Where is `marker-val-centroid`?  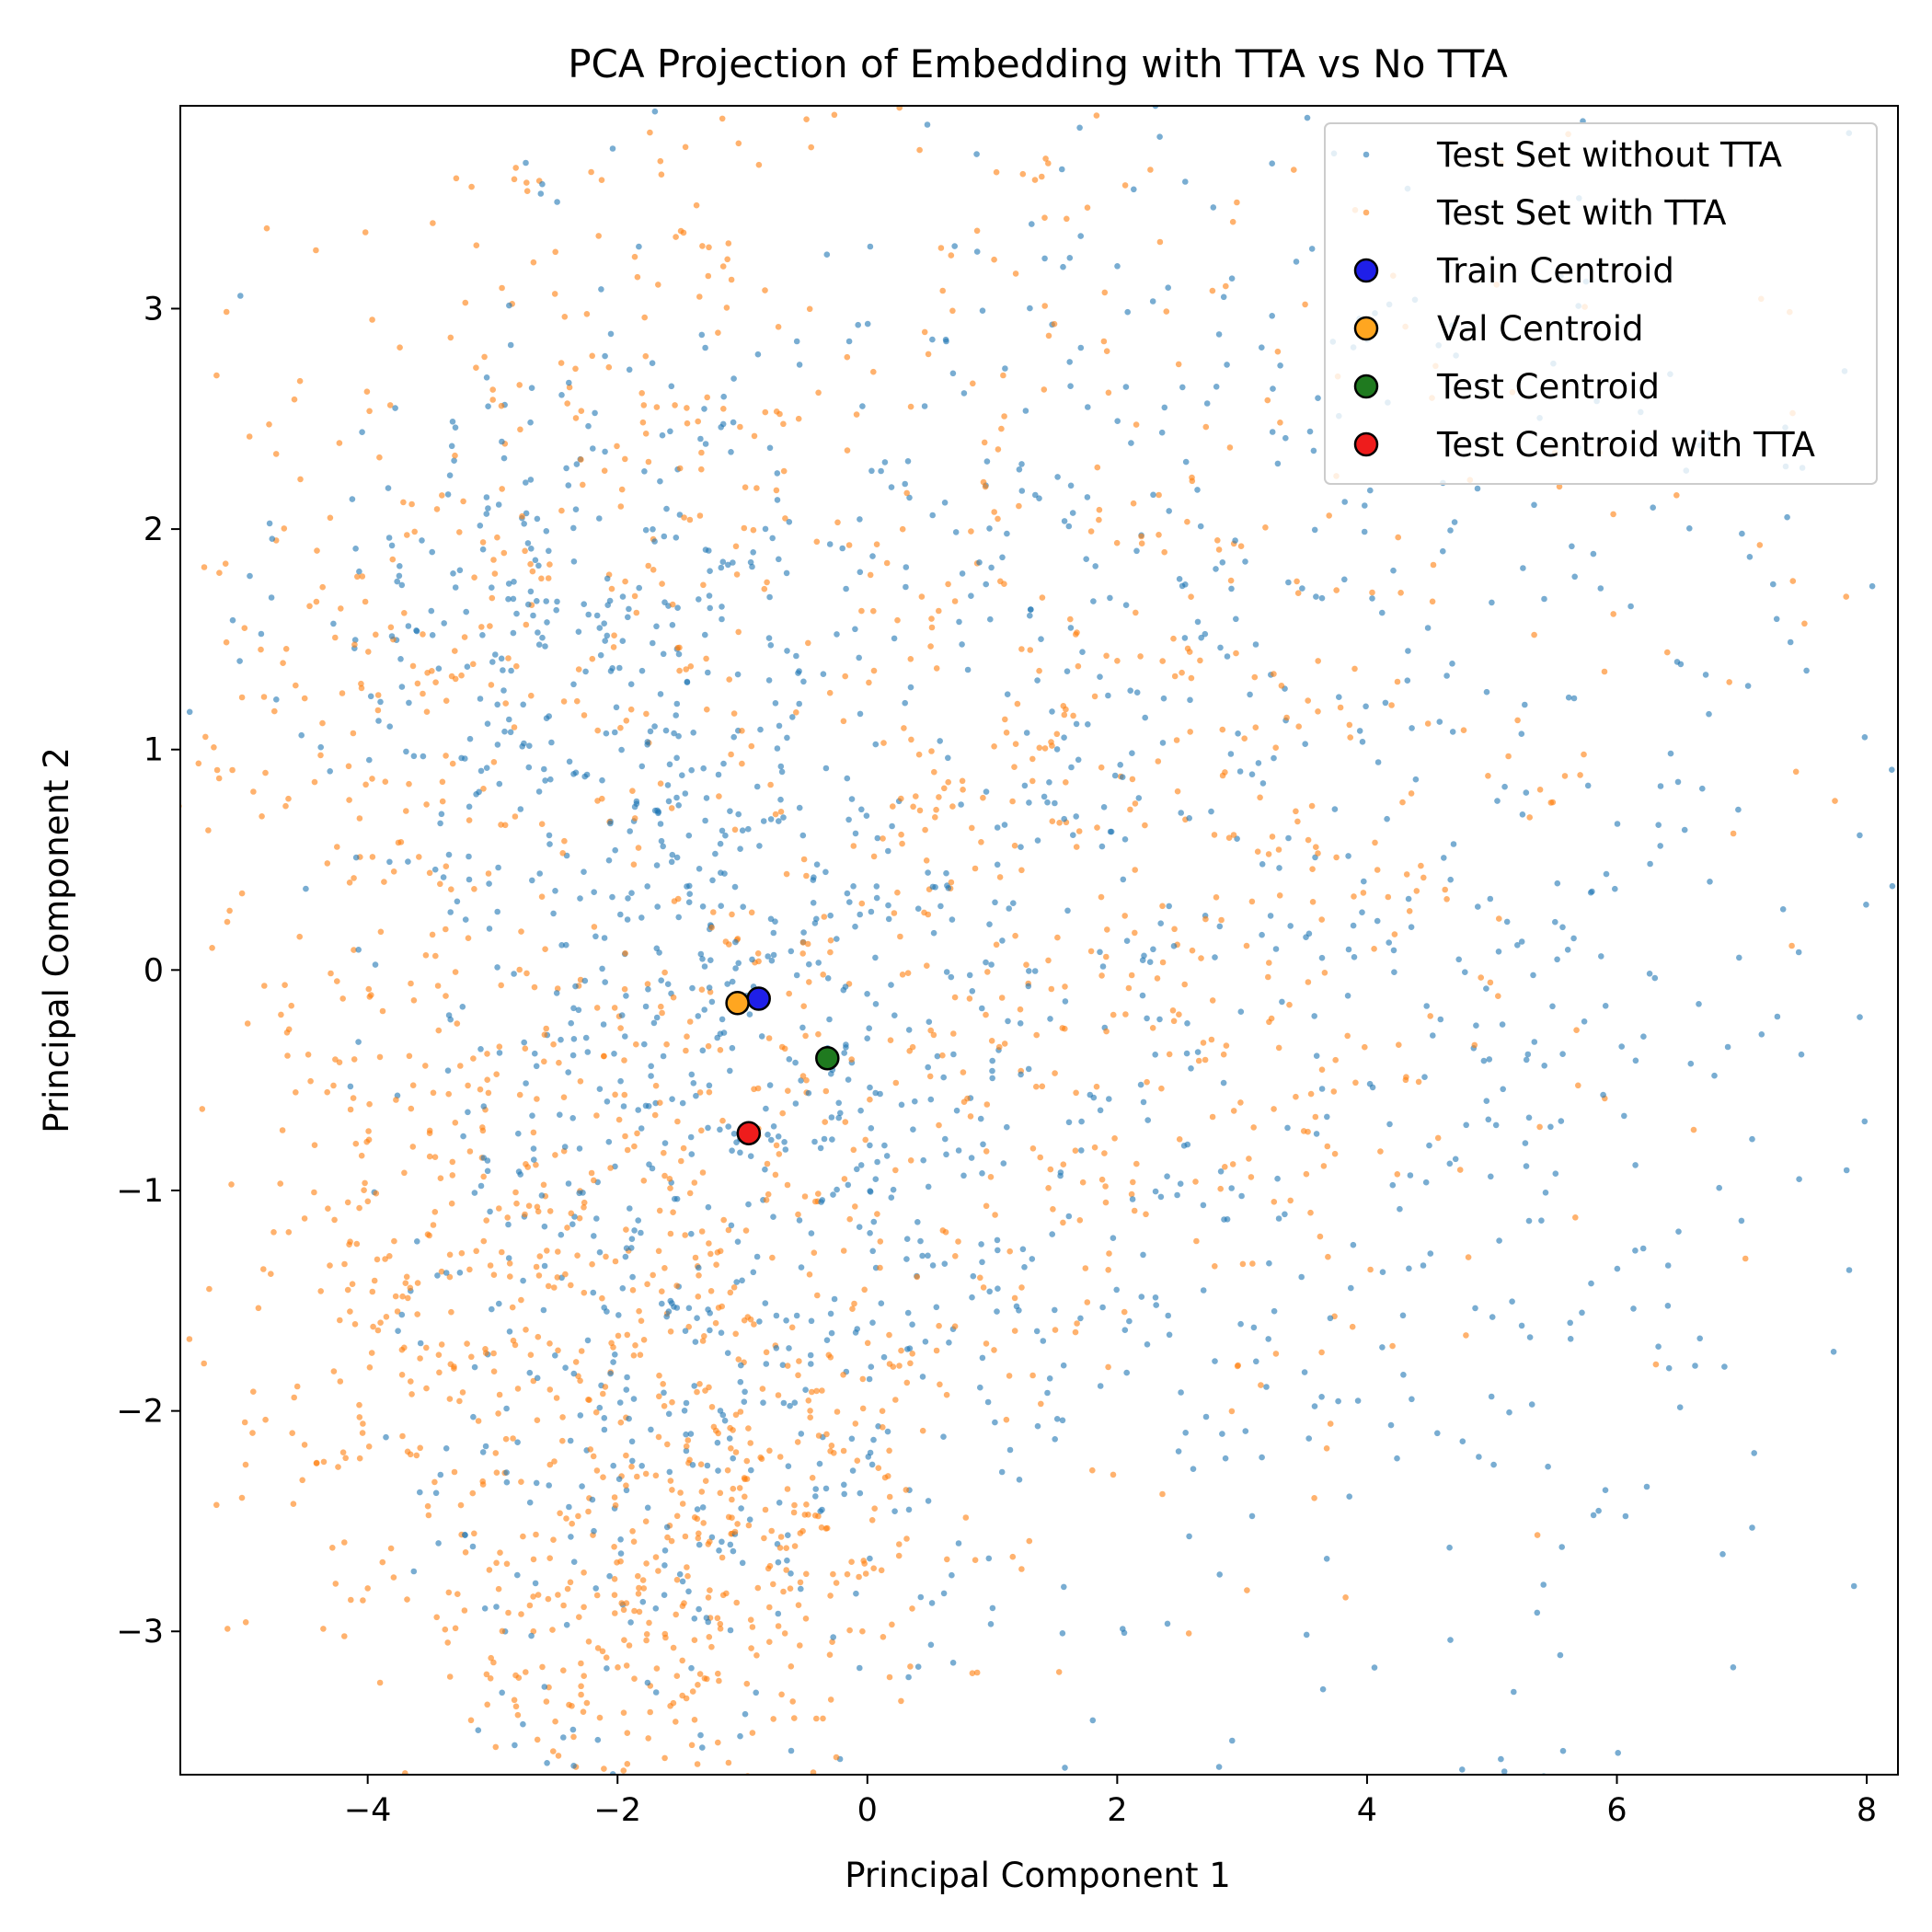 marker-val-centroid is located at coordinates (737, 1003).